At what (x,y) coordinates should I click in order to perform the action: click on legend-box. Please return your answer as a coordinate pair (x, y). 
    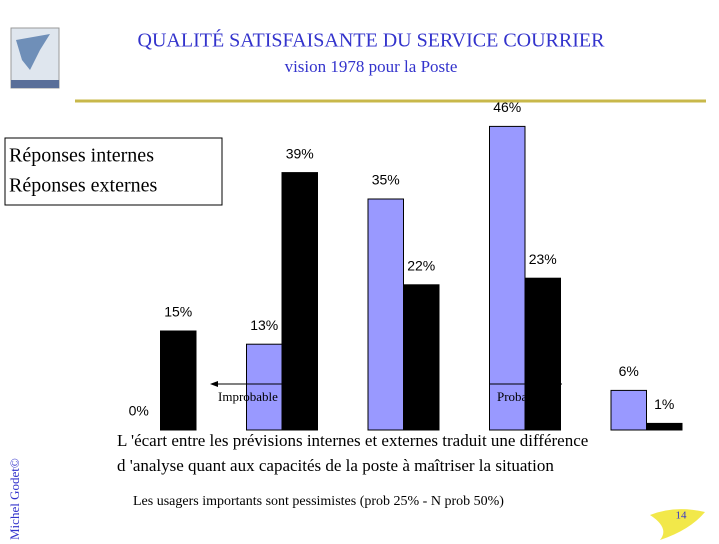
    Looking at the image, I should click on (113, 171).